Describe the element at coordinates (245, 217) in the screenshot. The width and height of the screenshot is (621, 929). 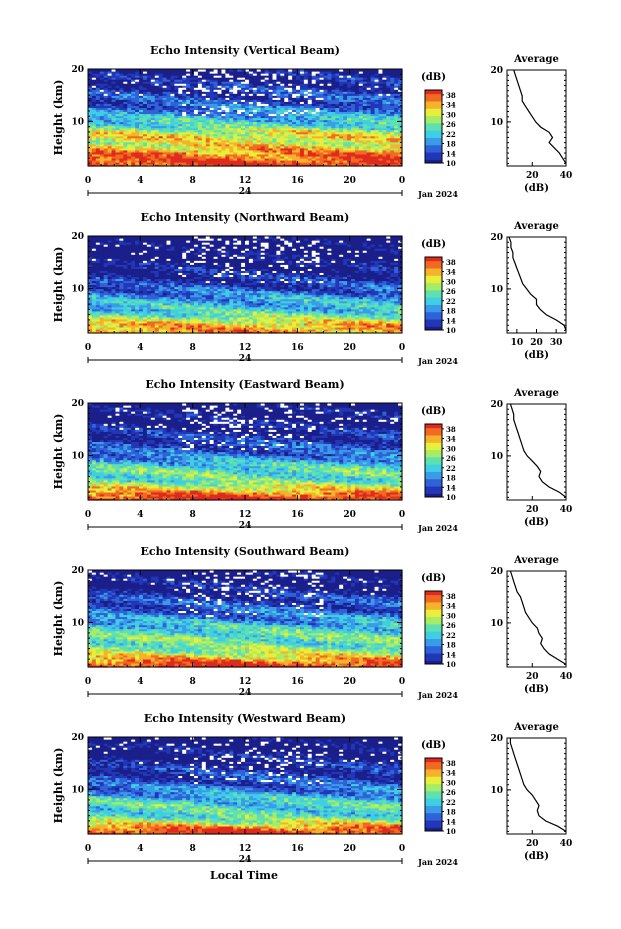
I see `panel-title: Echo Intensity (Northward Beam)` at that location.